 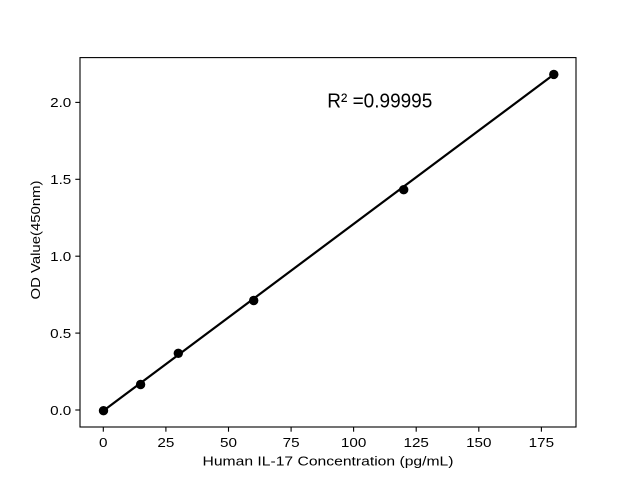 I want to click on svg-text: 125, so click(x=416, y=442).